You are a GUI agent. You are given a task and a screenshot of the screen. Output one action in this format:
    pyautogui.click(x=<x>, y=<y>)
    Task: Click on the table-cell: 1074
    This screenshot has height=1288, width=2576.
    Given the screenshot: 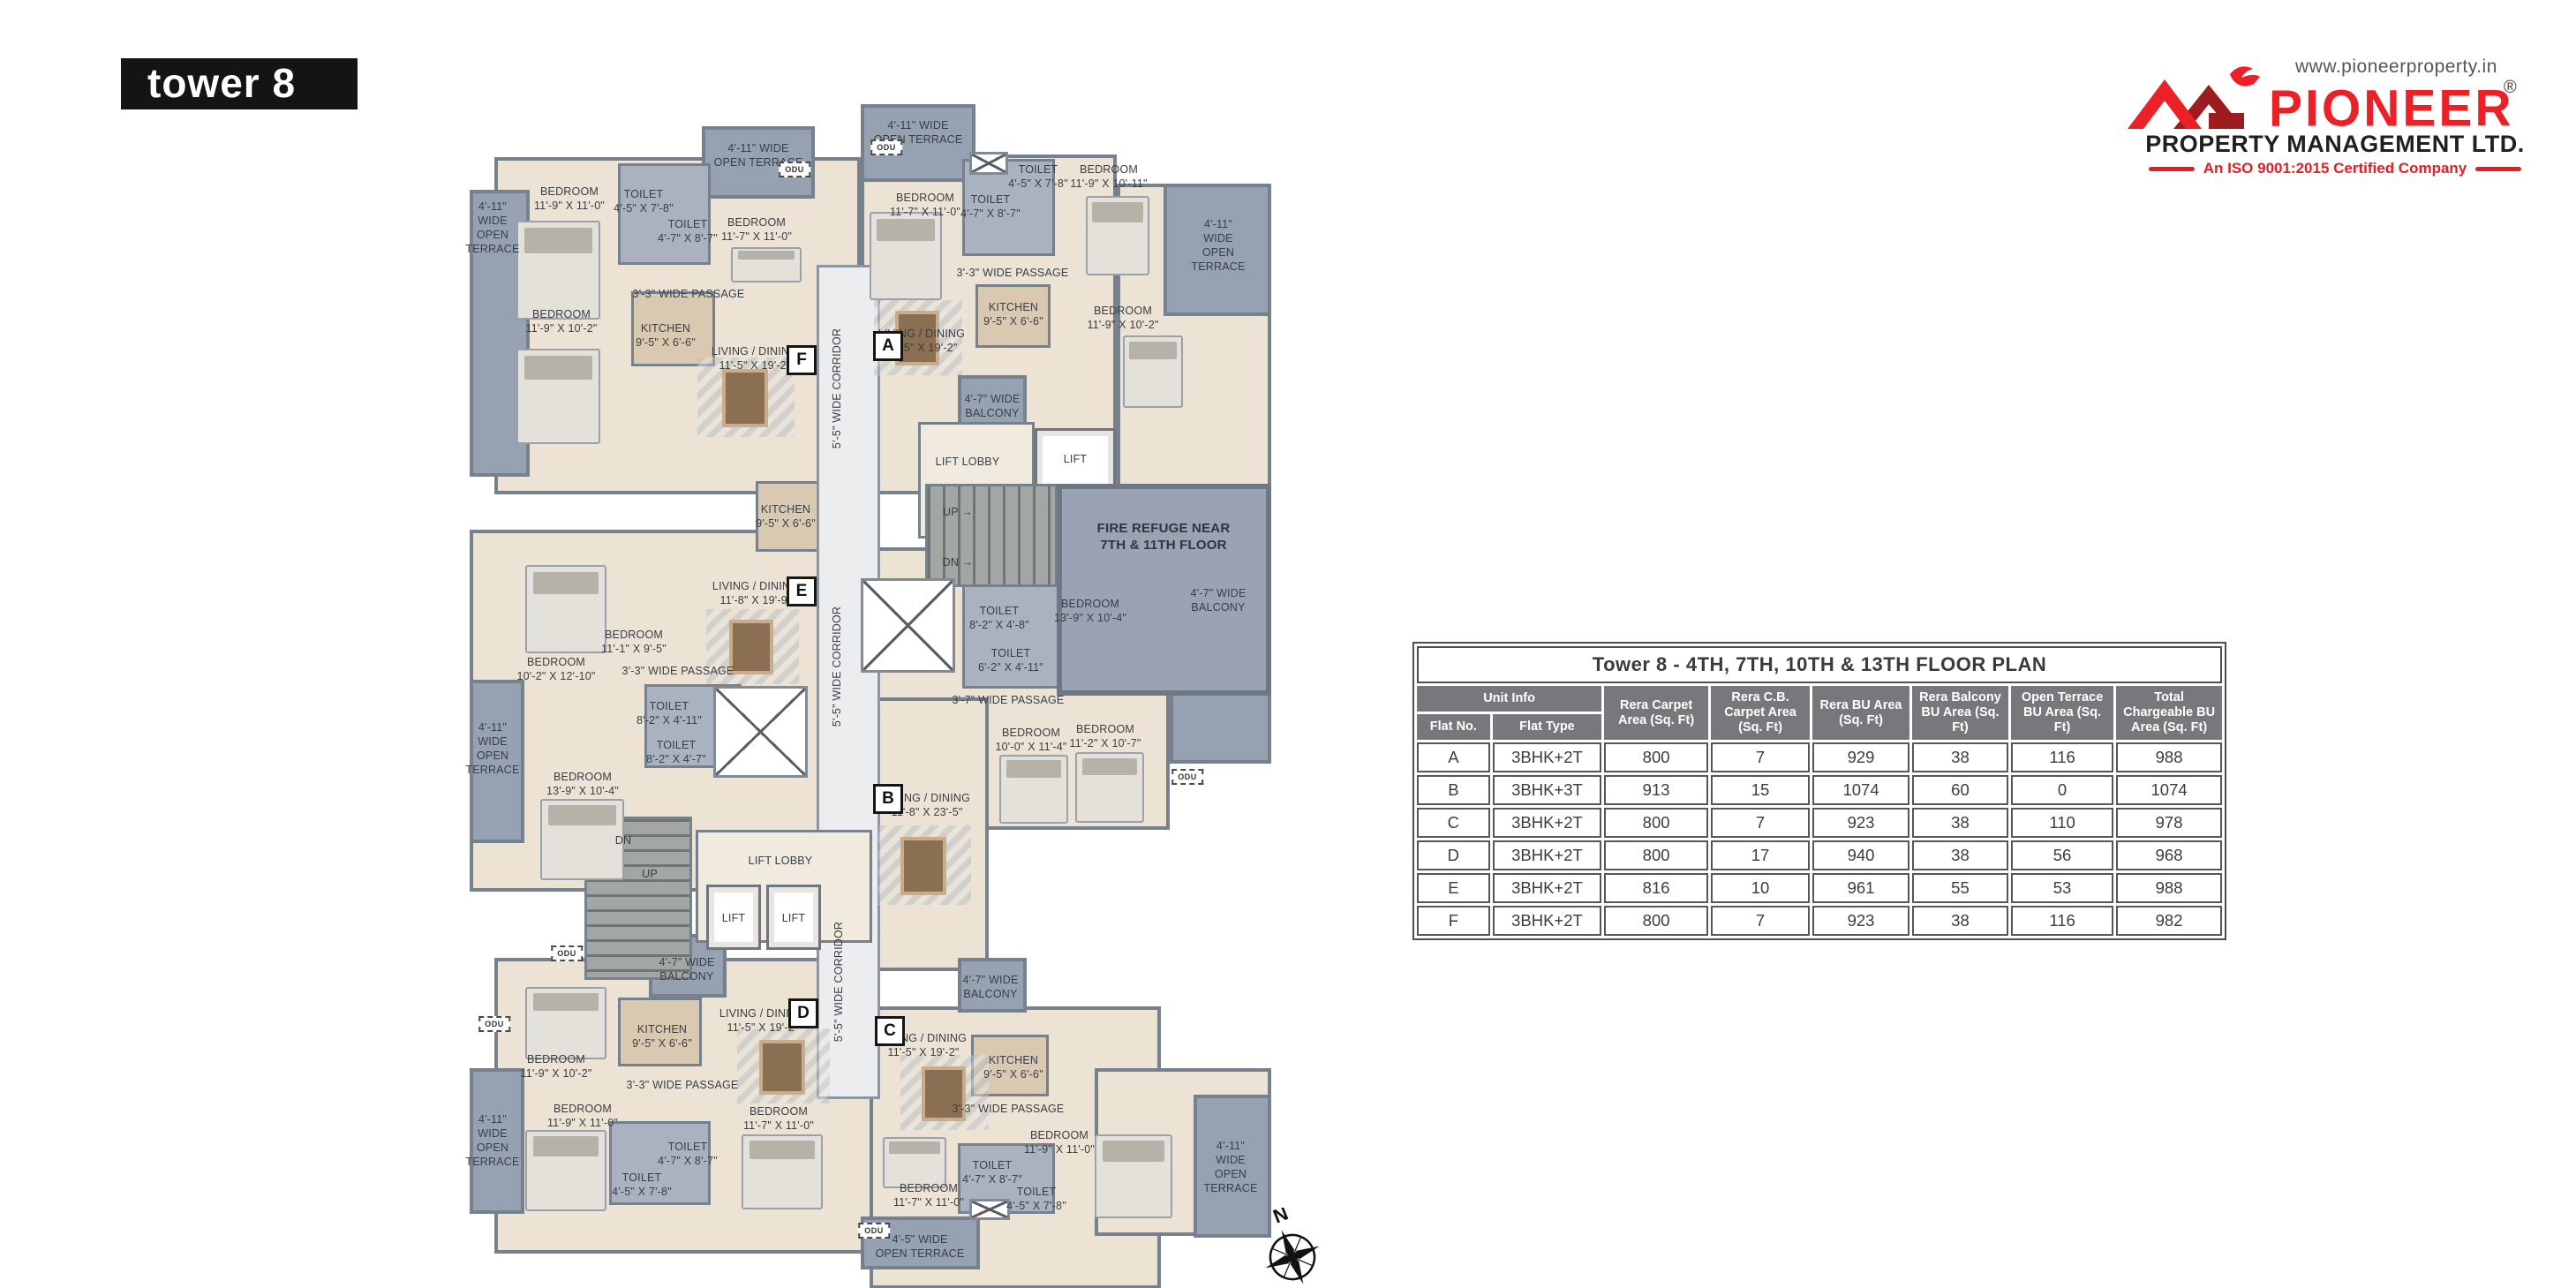 What is the action you would take?
    pyautogui.click(x=2169, y=791)
    